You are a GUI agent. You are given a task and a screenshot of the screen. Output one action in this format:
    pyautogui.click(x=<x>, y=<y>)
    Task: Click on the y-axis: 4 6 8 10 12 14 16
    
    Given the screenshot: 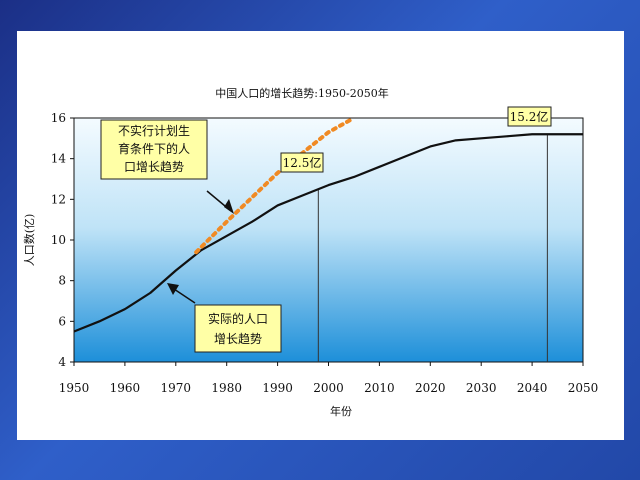 What is the action you would take?
    pyautogui.click(x=62, y=240)
    